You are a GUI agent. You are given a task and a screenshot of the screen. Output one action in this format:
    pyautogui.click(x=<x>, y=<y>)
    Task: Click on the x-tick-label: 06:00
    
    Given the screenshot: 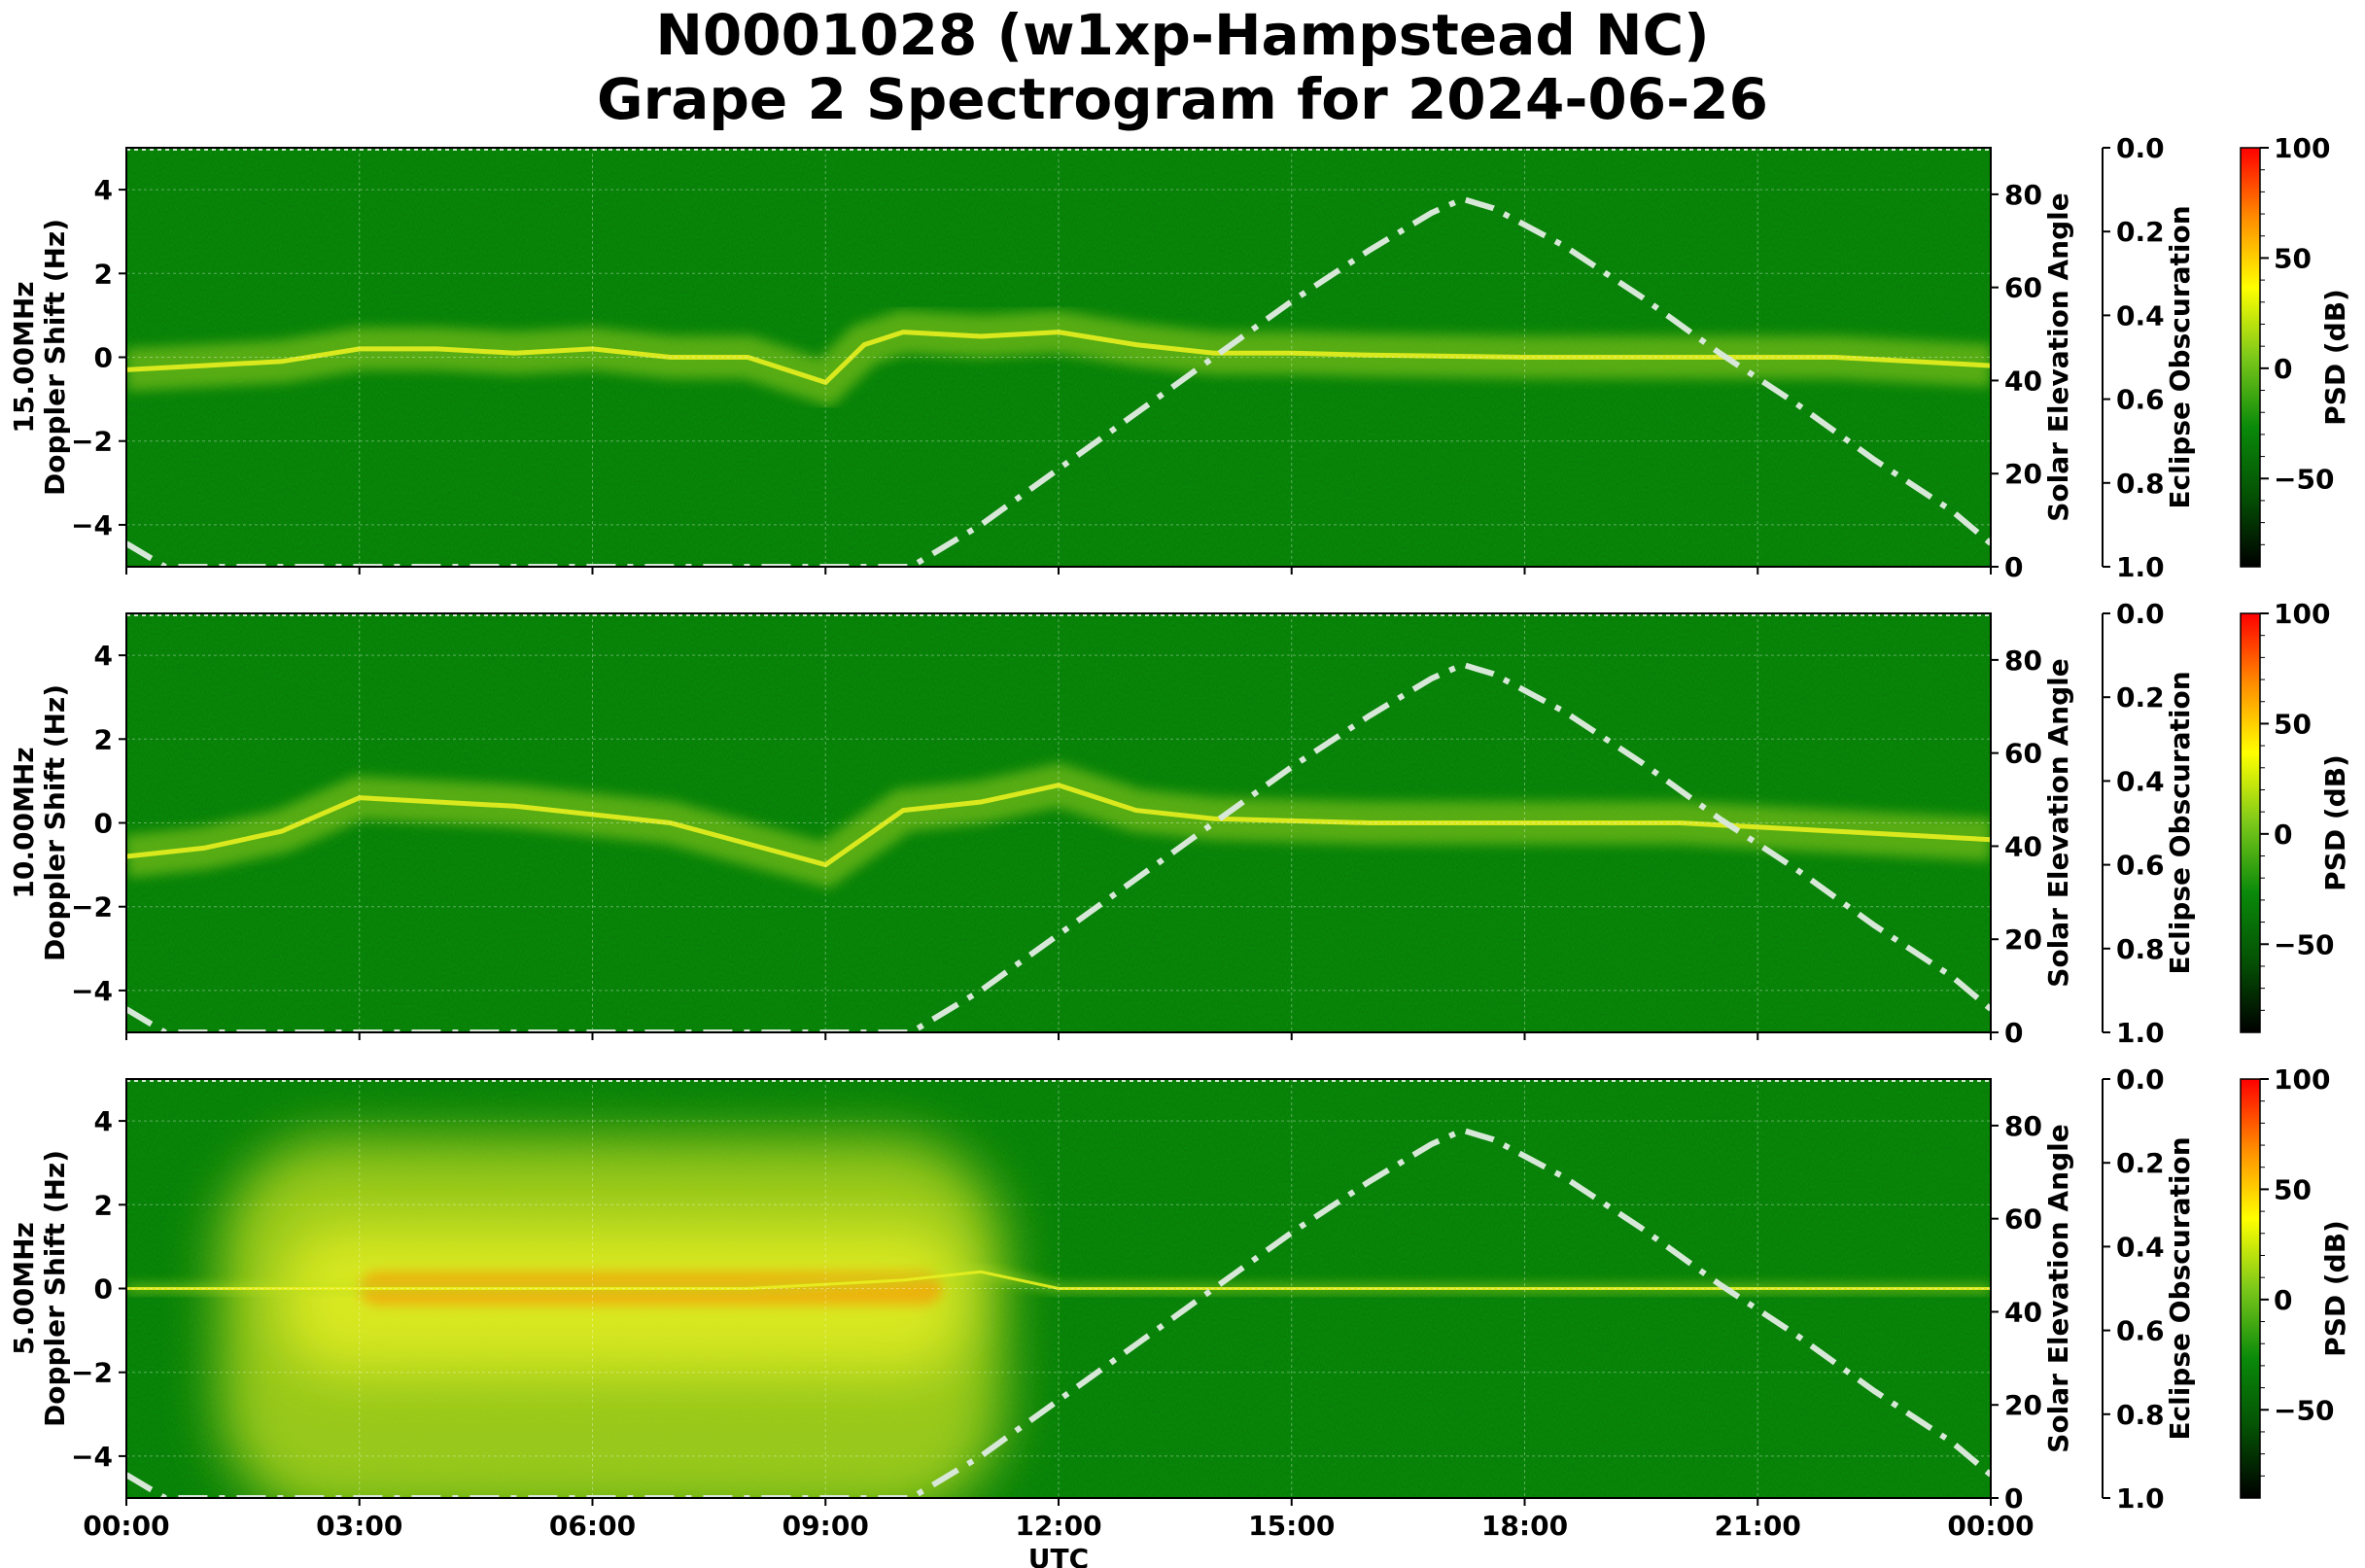 What is the action you would take?
    pyautogui.click(x=592, y=1526)
    